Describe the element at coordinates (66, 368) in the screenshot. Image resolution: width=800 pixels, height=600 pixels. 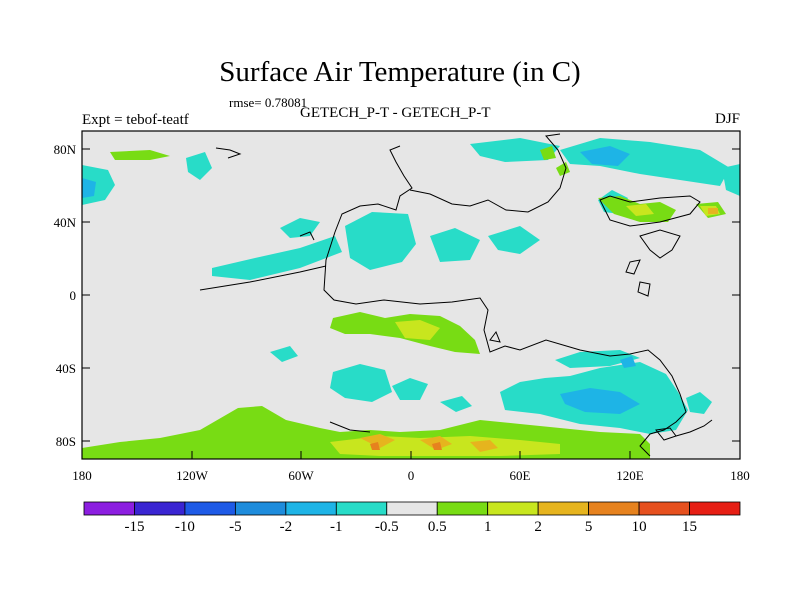
I see `y-tick-label: 40S` at that location.